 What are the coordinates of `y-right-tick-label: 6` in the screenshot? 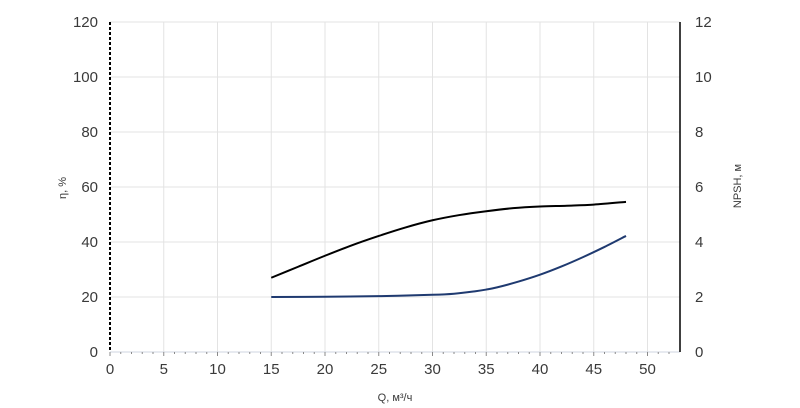 It's located at (699, 187).